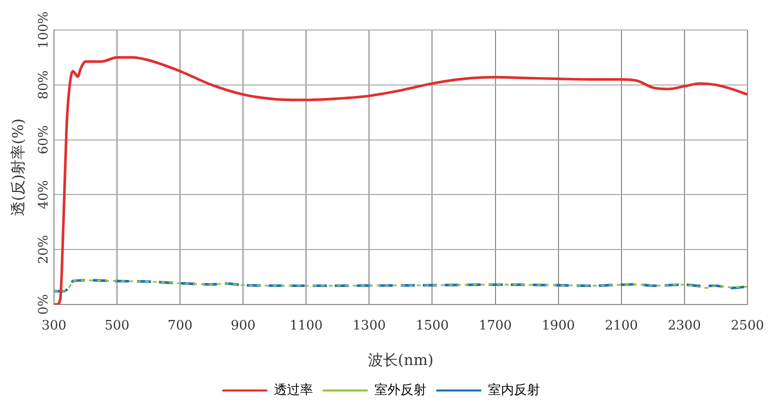 The height and width of the screenshot is (411, 778). I want to click on y-tick-label: 0%, so click(44, 304).